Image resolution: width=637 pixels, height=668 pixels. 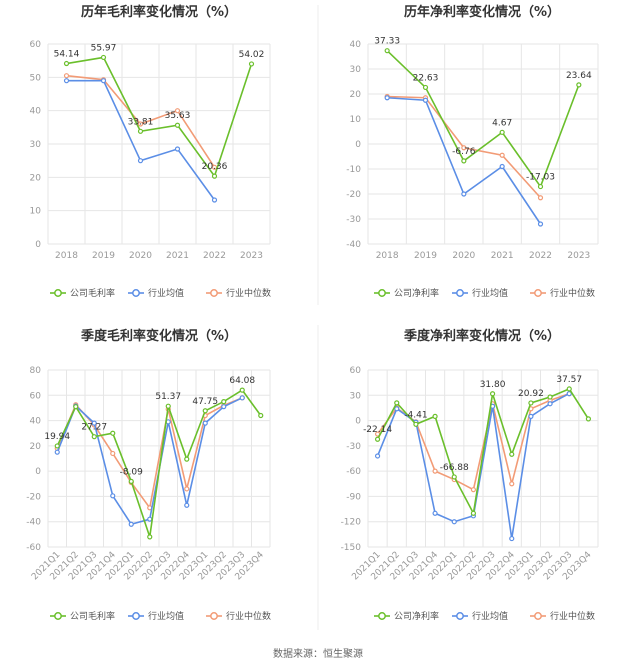 What do you see at coordinates (415, 415) in the screenshot?
I see `data-label: -4.41` at bounding box center [415, 415].